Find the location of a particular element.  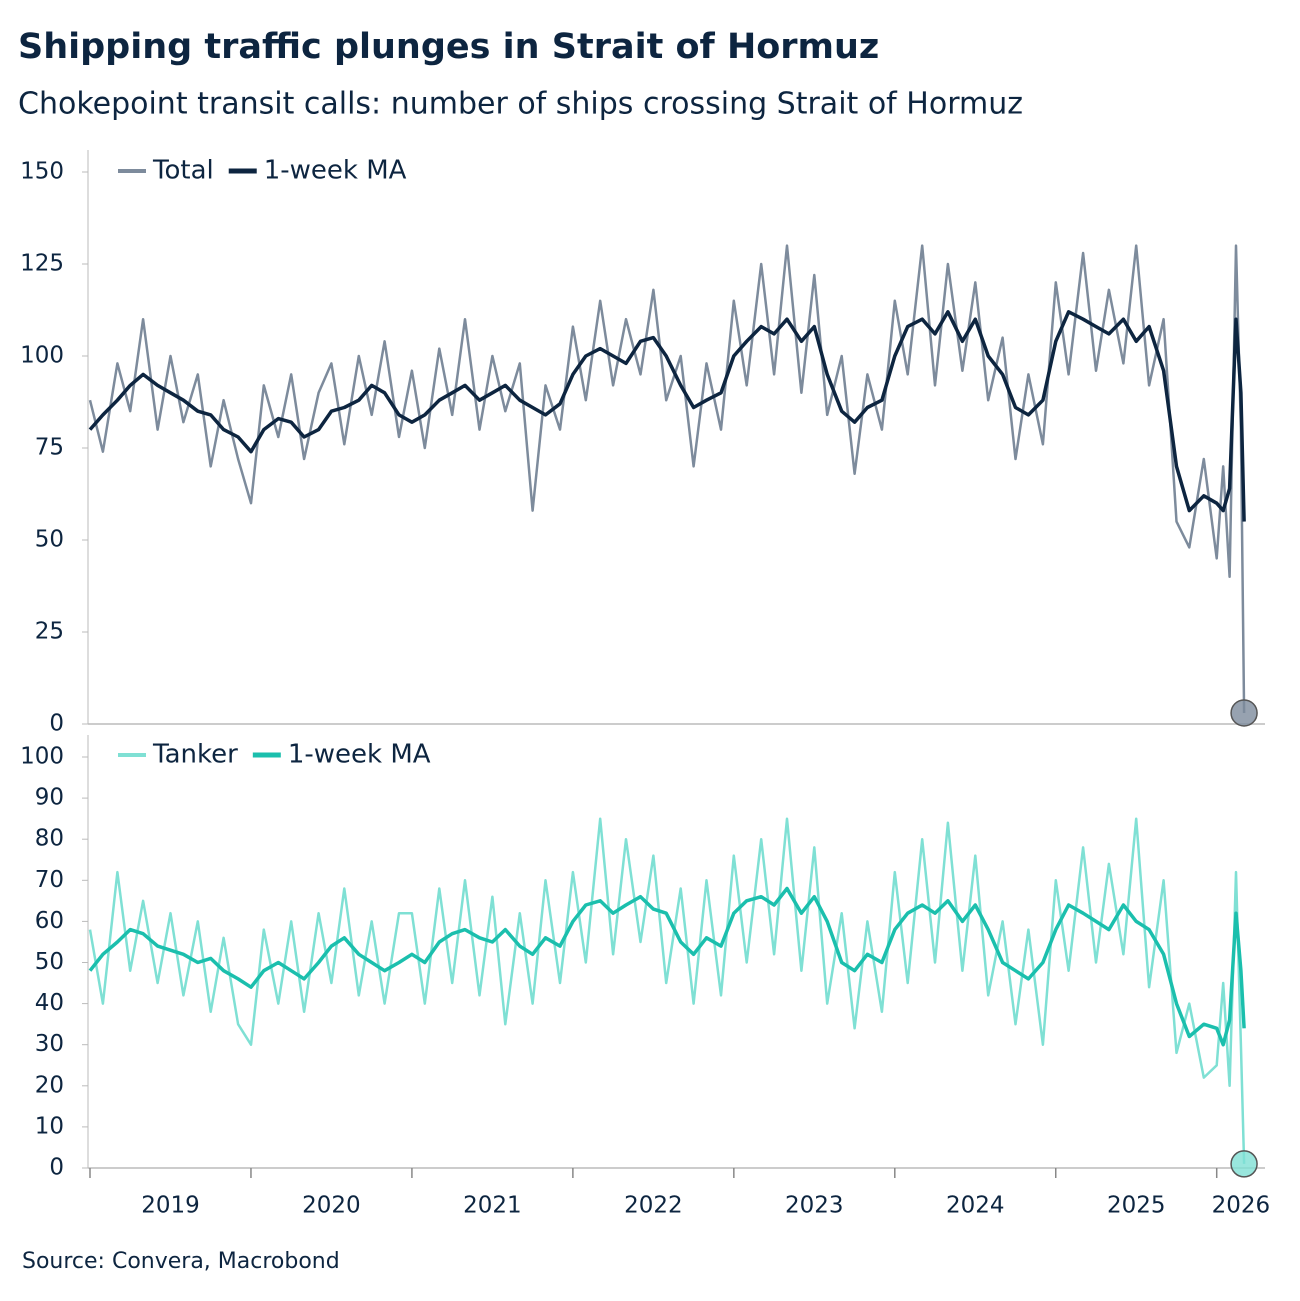

y-tick-label: 10 is located at coordinates (49, 1126).